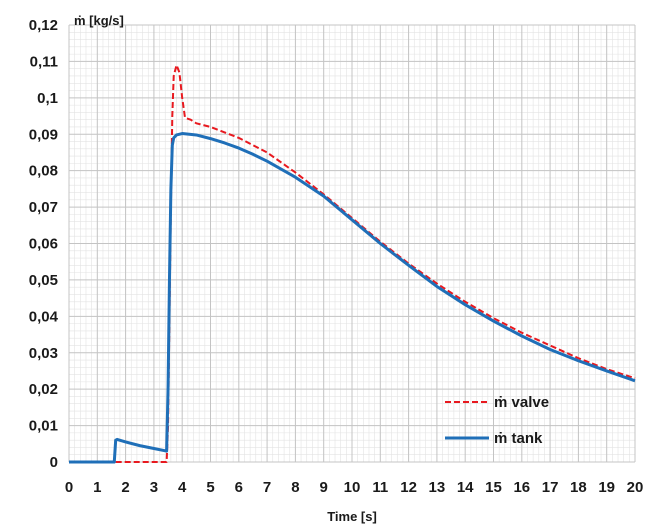  What do you see at coordinates (54, 462) in the screenshot?
I see `y-tick-label: 0` at bounding box center [54, 462].